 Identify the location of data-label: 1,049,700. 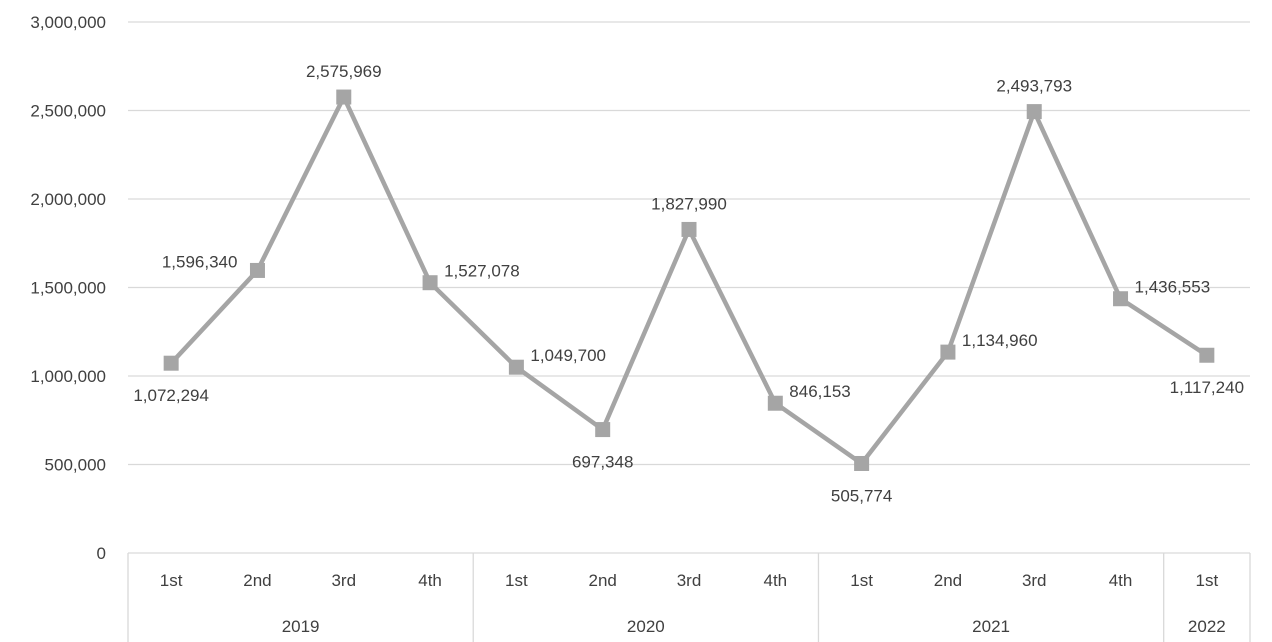
(568, 355).